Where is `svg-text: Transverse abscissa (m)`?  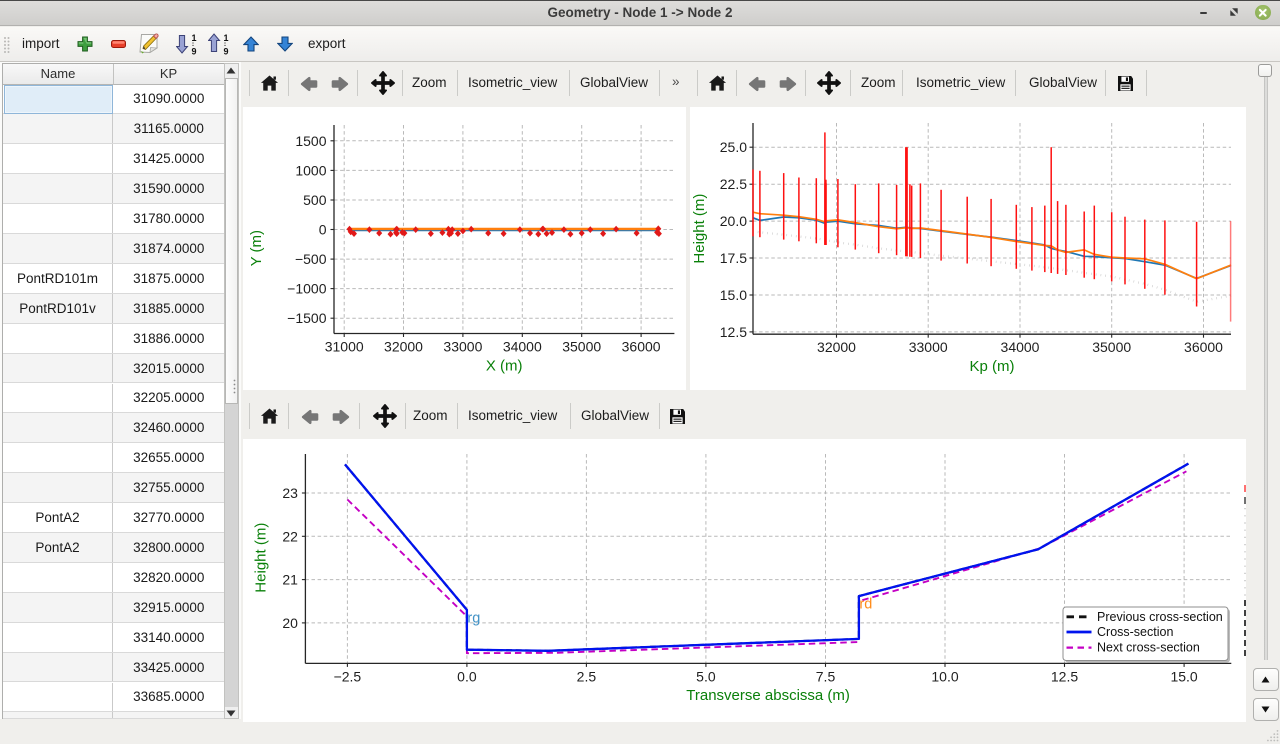 svg-text: Transverse abscissa (m) is located at coordinates (768, 695).